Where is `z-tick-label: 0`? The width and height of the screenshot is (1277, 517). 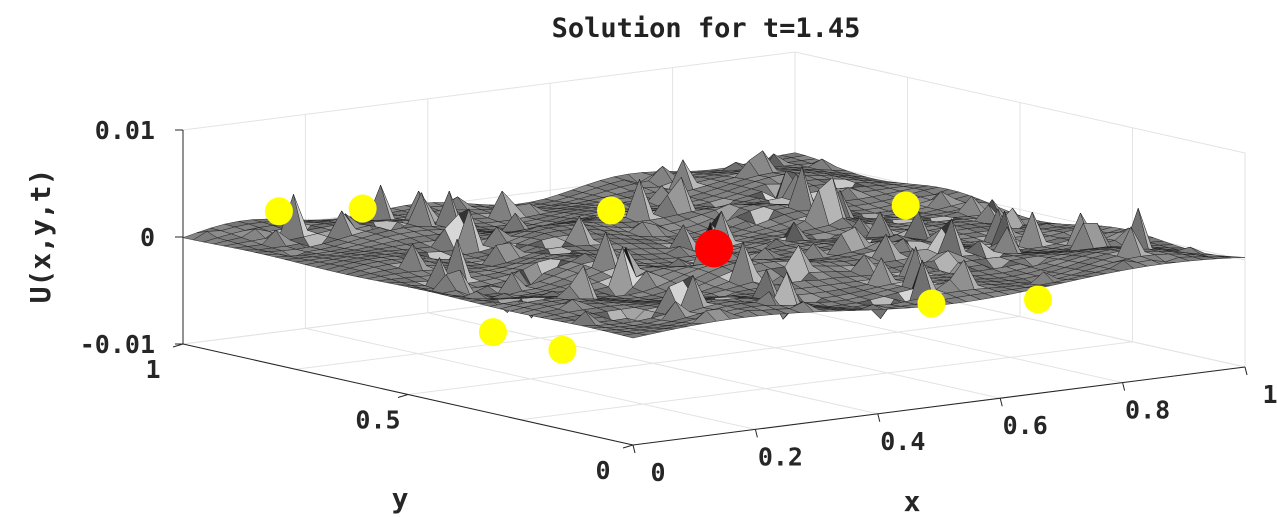 z-tick-label: 0 is located at coordinates (147, 237).